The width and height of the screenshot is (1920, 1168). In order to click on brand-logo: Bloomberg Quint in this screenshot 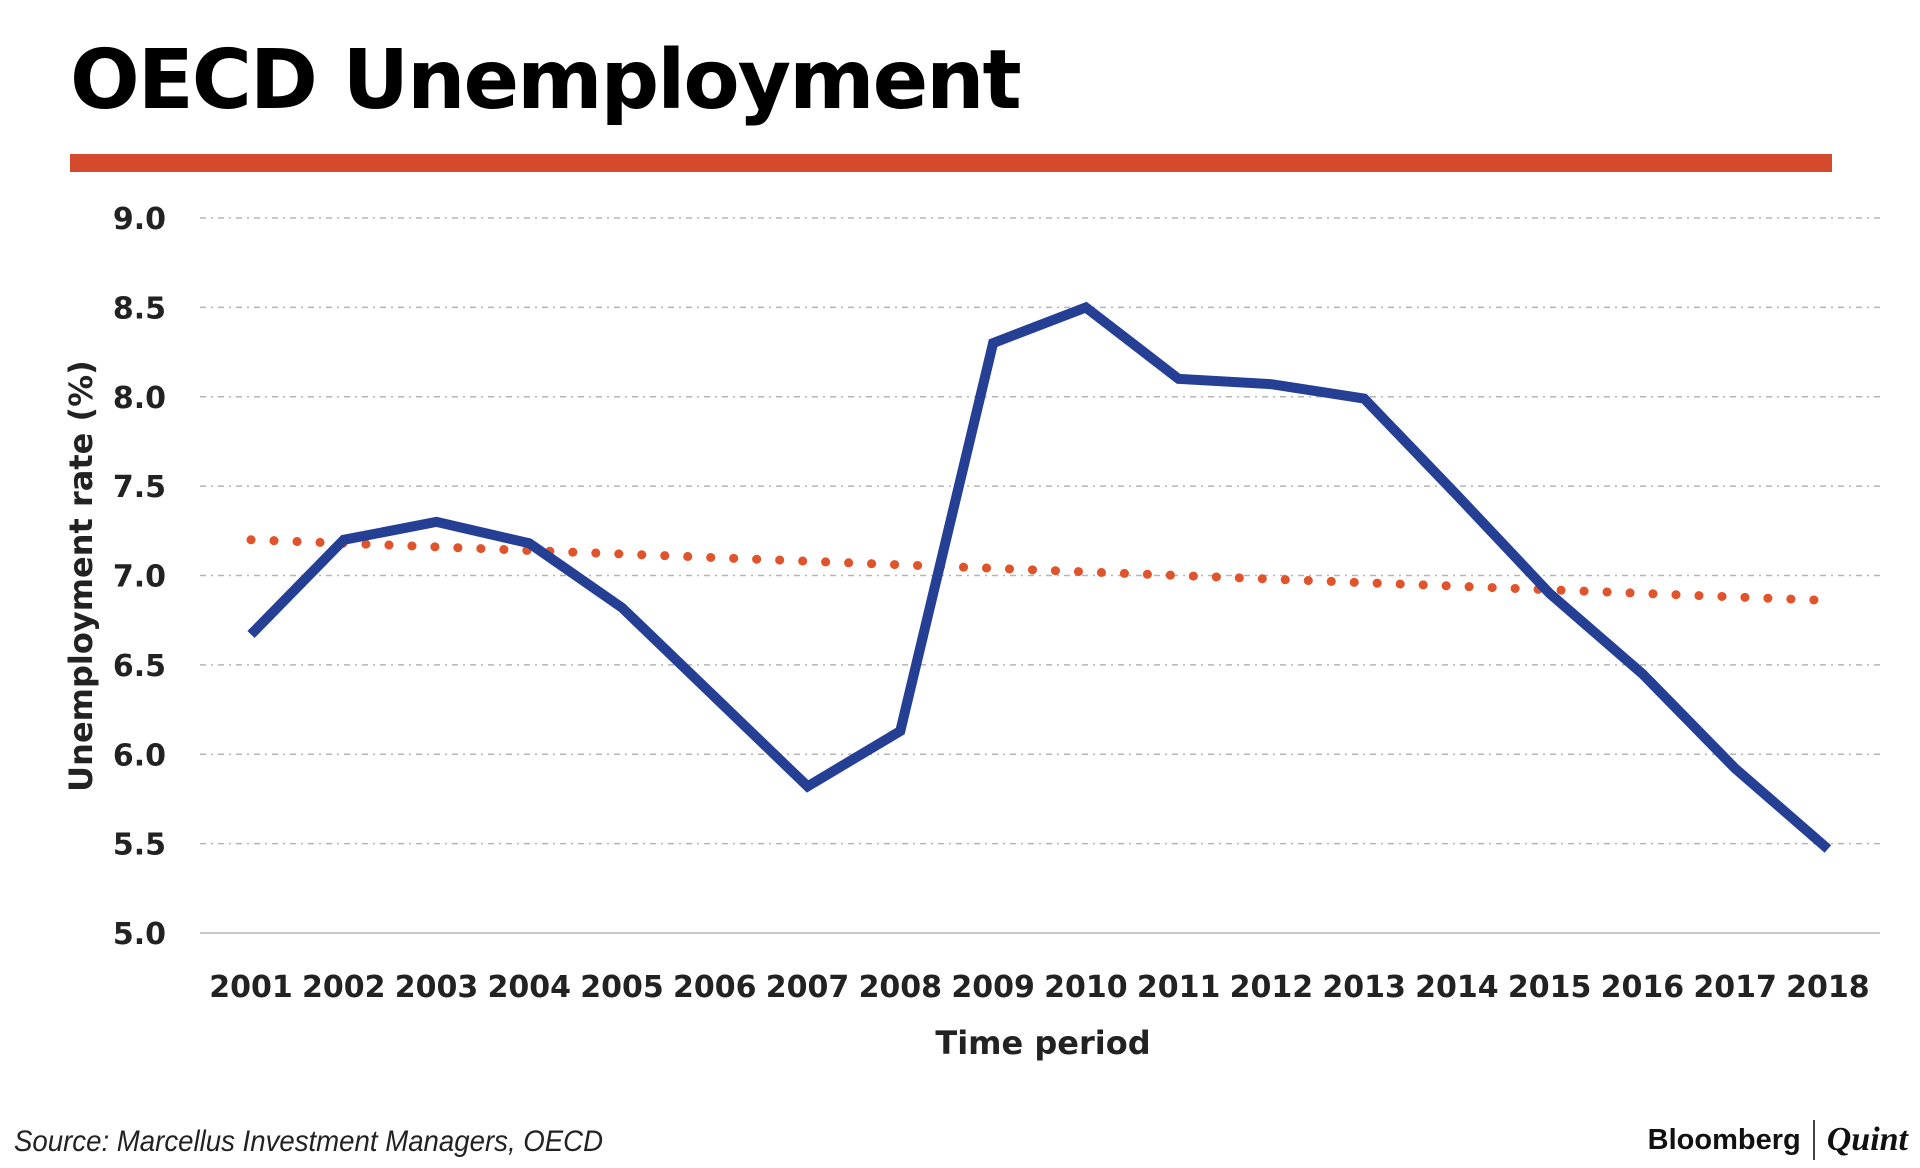, I will do `click(1778, 1140)`.